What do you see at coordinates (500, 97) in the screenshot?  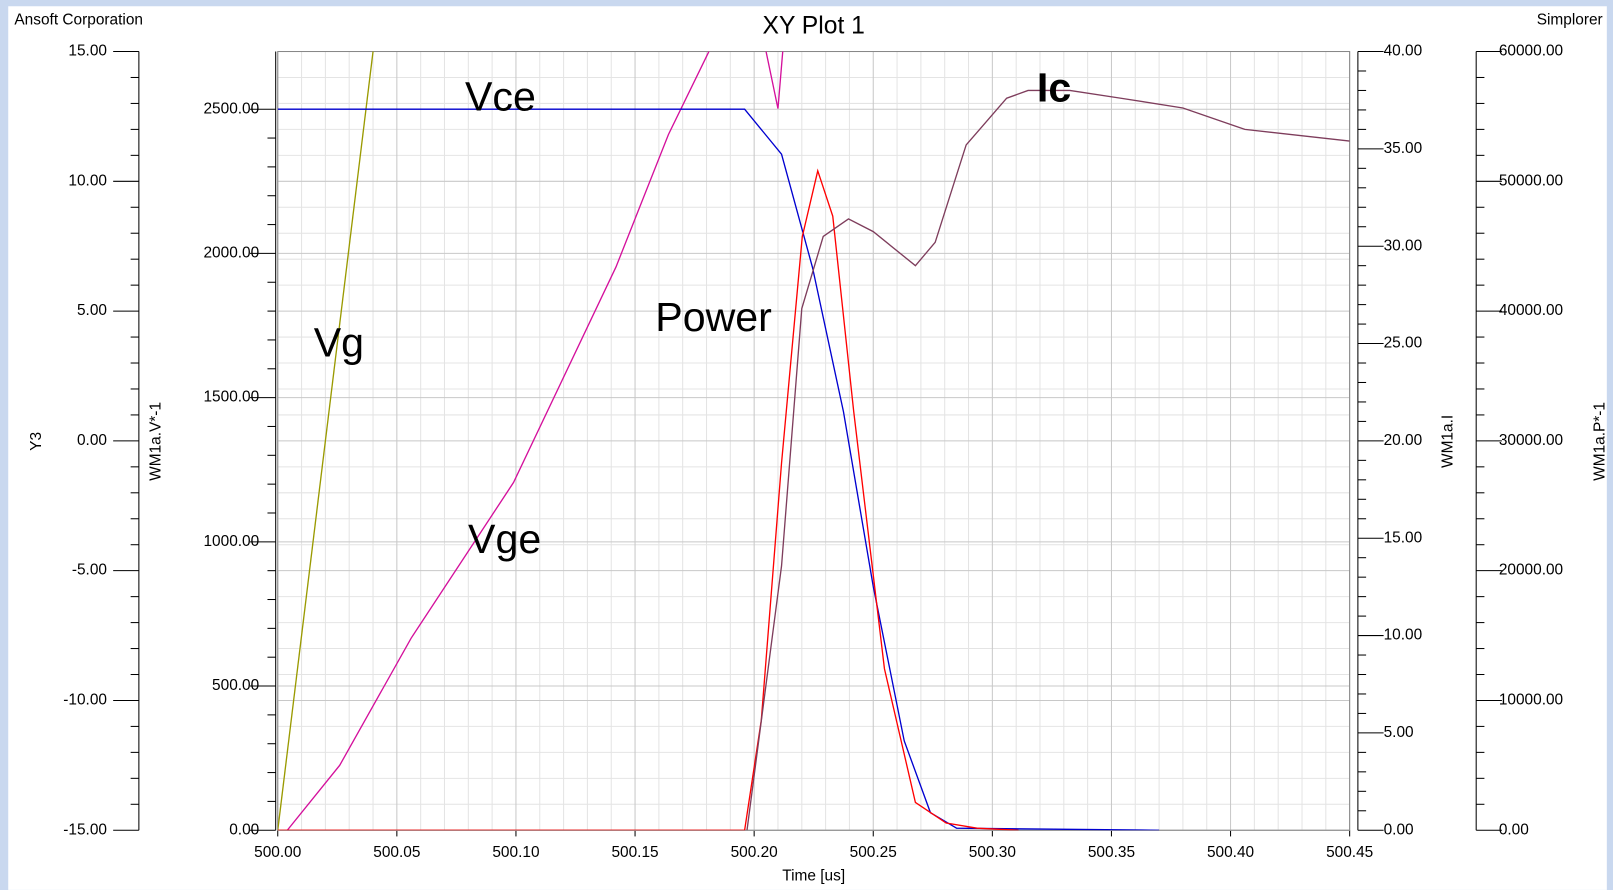 I see `annotation: Vce` at bounding box center [500, 97].